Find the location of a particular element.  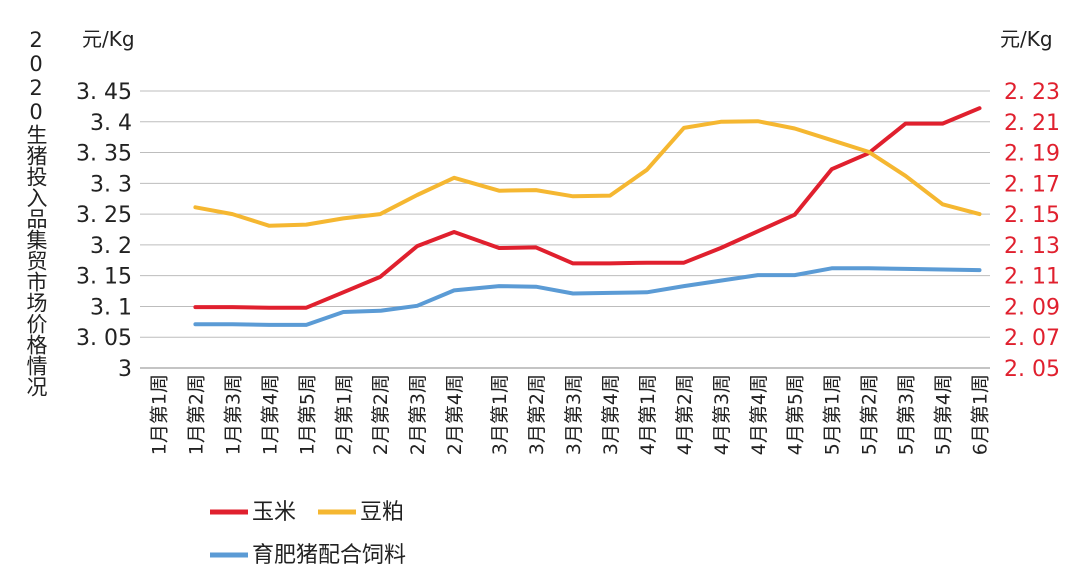

right-tick-label: 2. 07 is located at coordinates (1032, 338).